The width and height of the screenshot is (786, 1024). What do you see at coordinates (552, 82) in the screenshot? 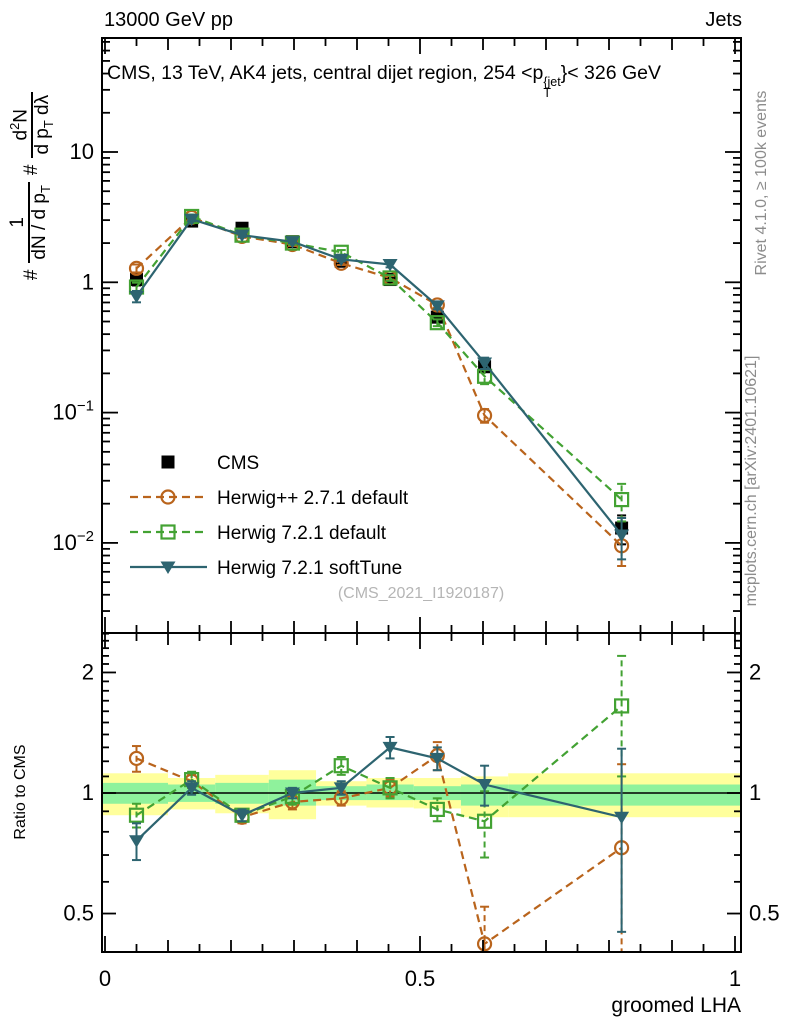
I see `pt-jet-sup: {jet` at bounding box center [552, 82].